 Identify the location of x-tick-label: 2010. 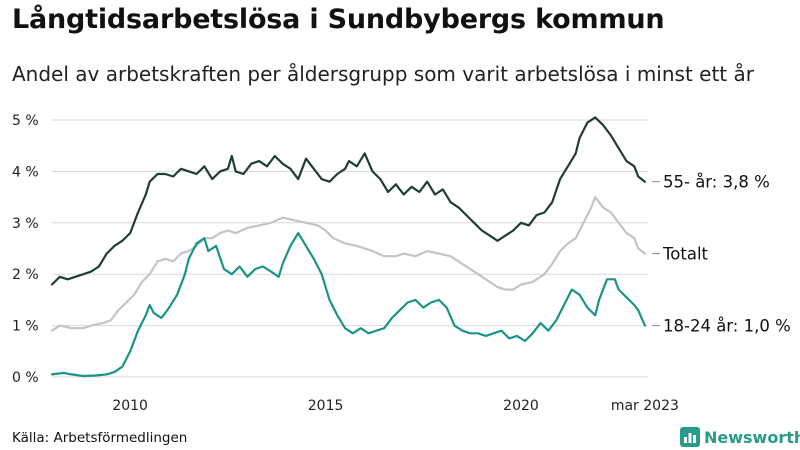
(130, 406).